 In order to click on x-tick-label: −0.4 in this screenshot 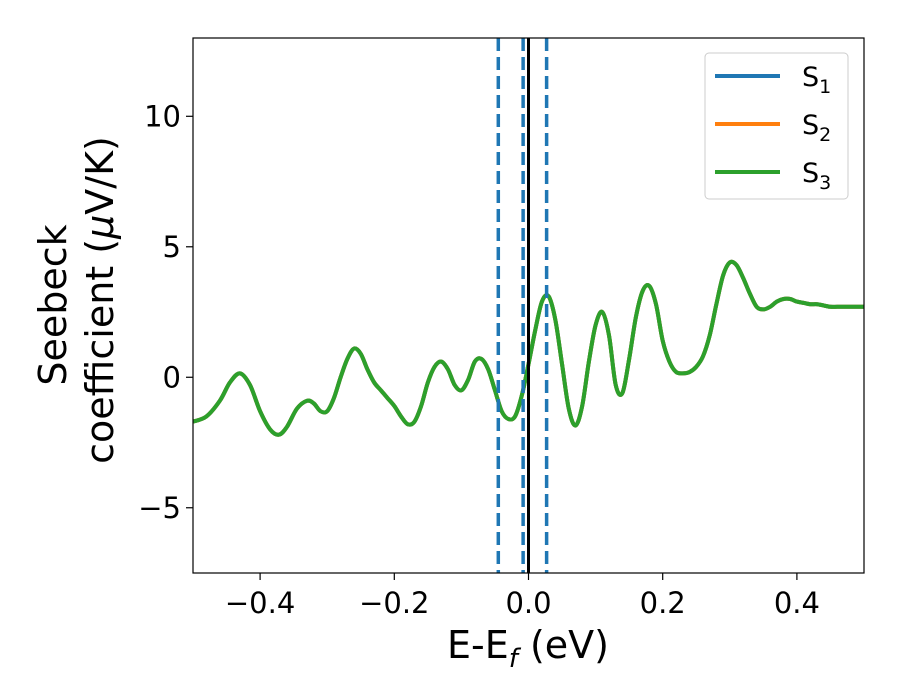, I will do `click(260, 603)`.